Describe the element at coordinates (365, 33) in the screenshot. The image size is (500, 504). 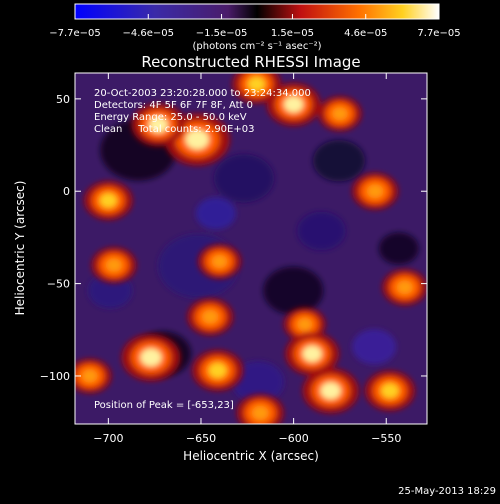
I see `colorbar-tick-label: 4.6e−05` at that location.